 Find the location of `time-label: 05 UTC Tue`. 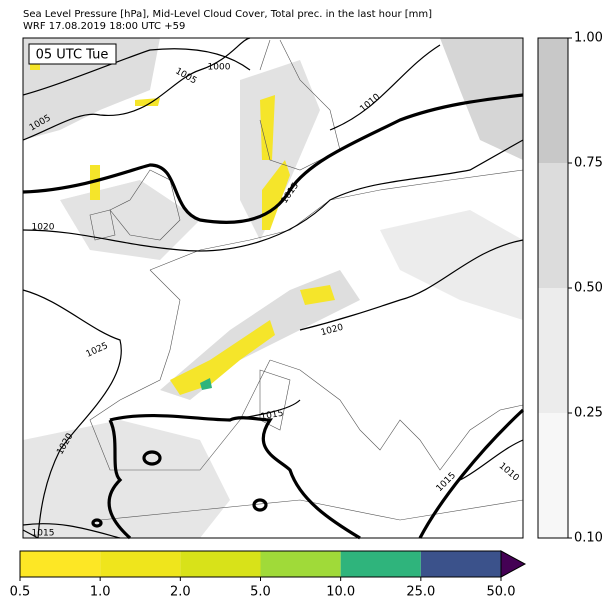

time-label: 05 UTC Tue is located at coordinates (72, 55).